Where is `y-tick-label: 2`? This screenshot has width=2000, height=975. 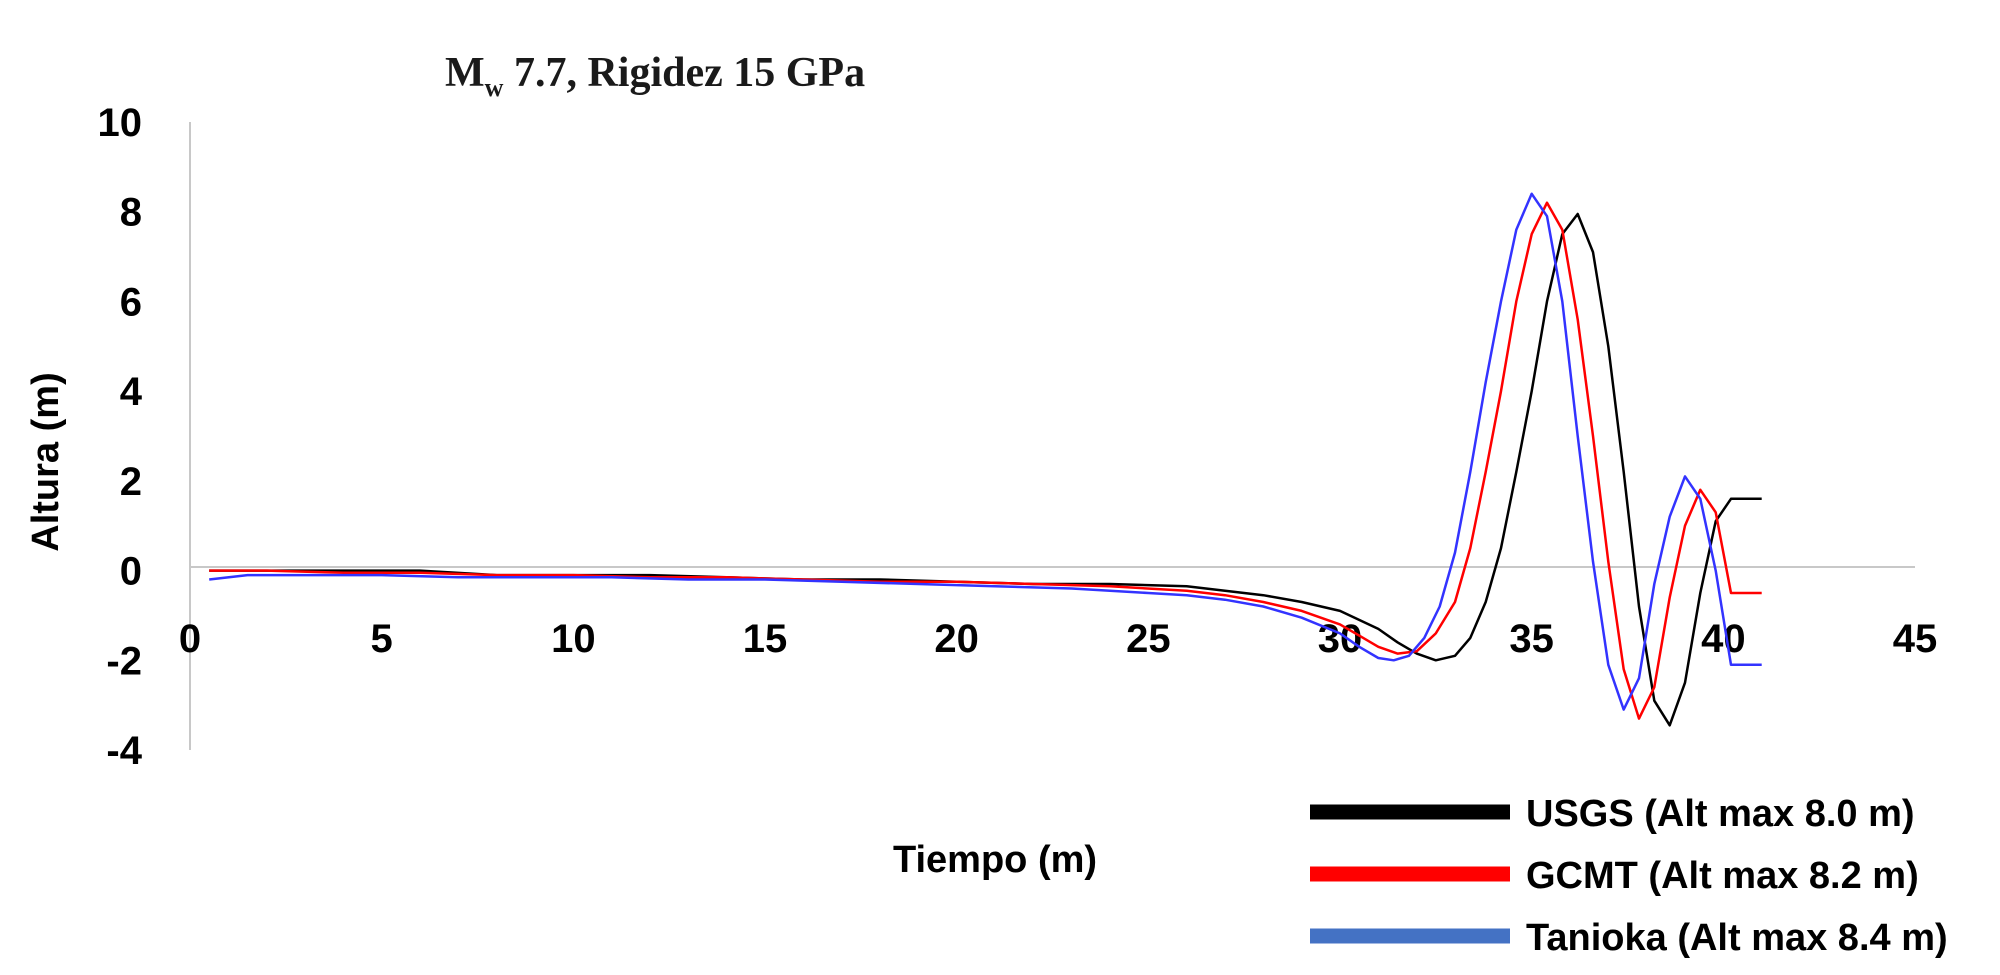
y-tick-label: 2 is located at coordinates (131, 482).